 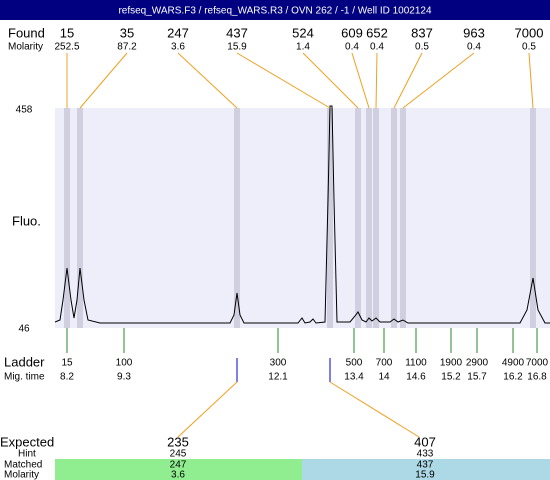 What do you see at coordinates (384, 363) in the screenshot?
I see `ladder-size: 700` at bounding box center [384, 363].